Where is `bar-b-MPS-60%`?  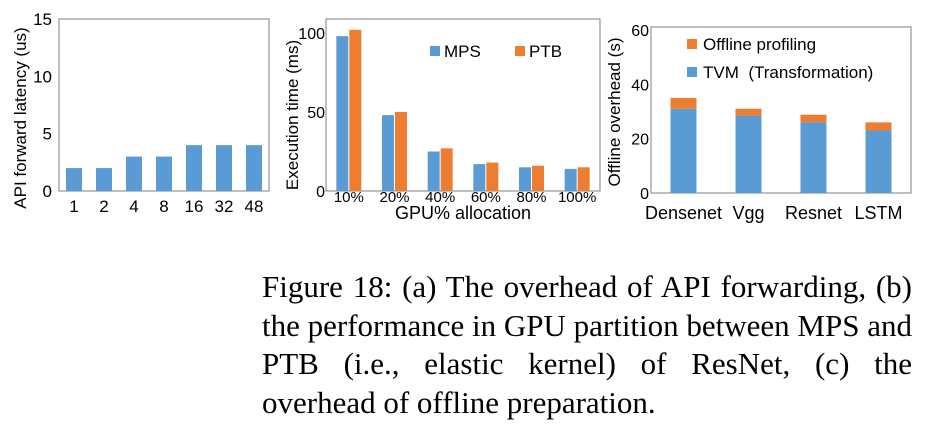
bar-b-MPS-60% is located at coordinates (479, 177).